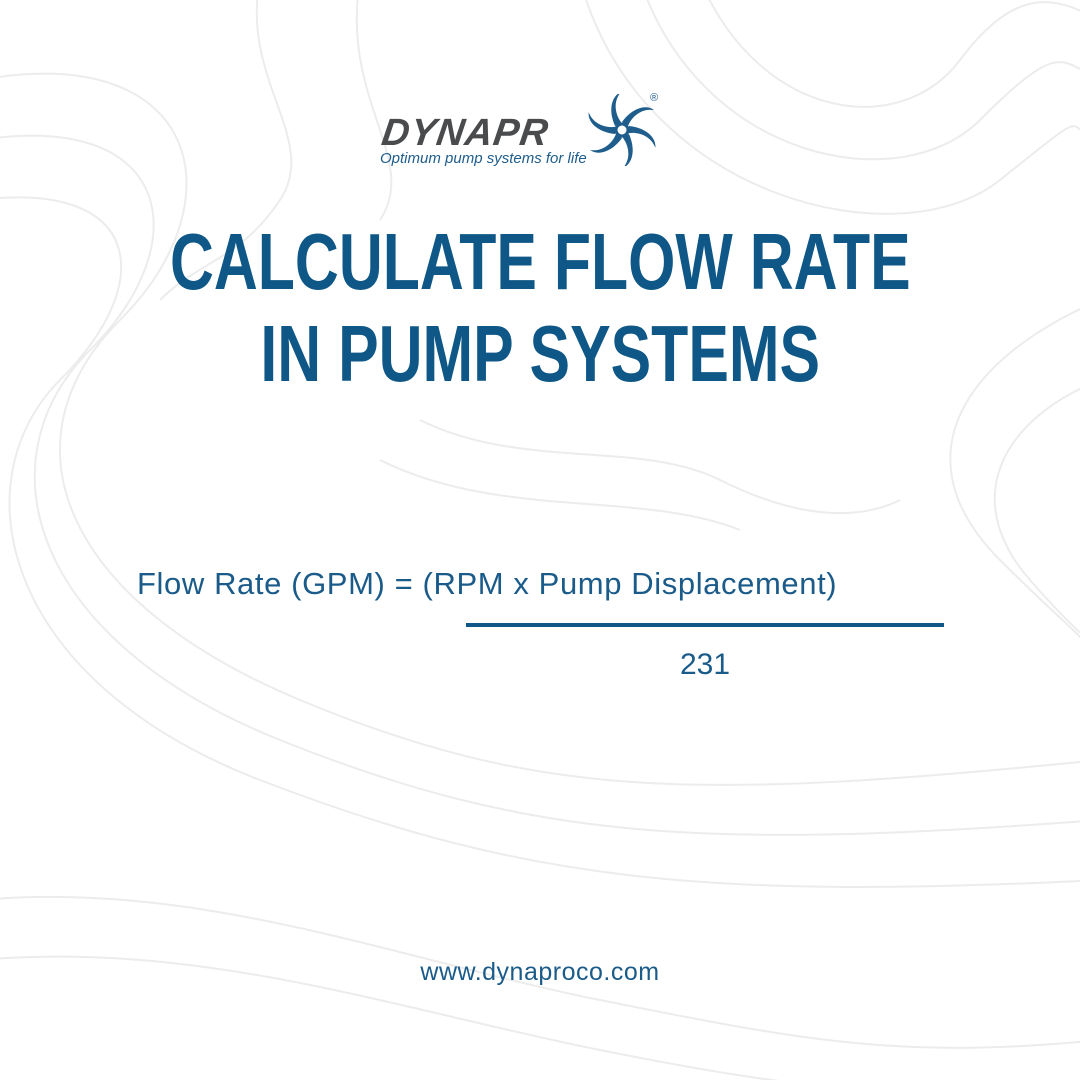  Describe the element at coordinates (622, 130) in the screenshot. I see `impeller-icon` at that location.